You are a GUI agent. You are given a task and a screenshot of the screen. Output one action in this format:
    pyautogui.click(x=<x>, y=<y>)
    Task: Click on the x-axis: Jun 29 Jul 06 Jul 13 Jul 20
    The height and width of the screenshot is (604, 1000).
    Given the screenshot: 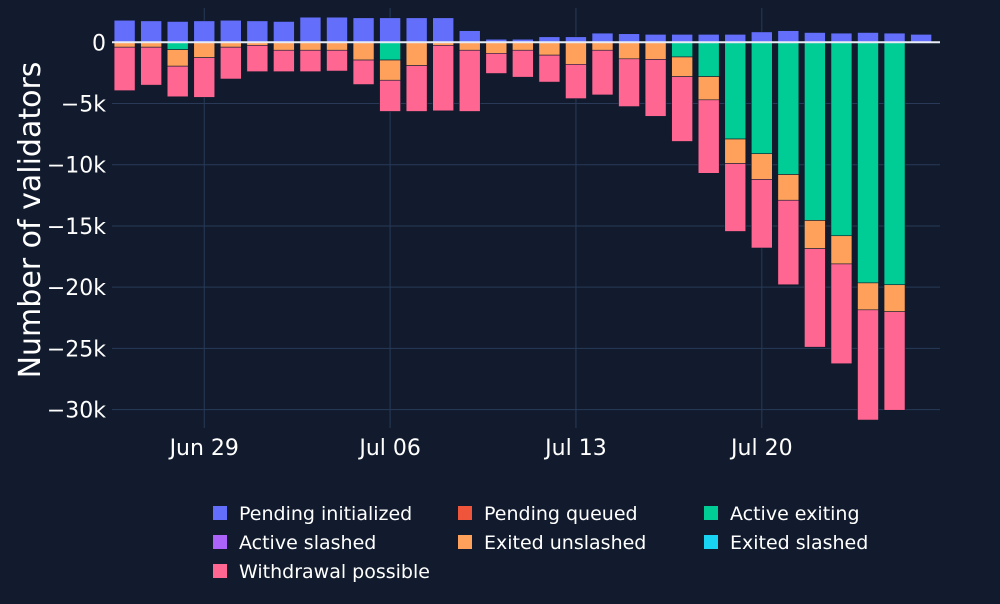 What is the action you would take?
    pyautogui.click(x=480, y=448)
    